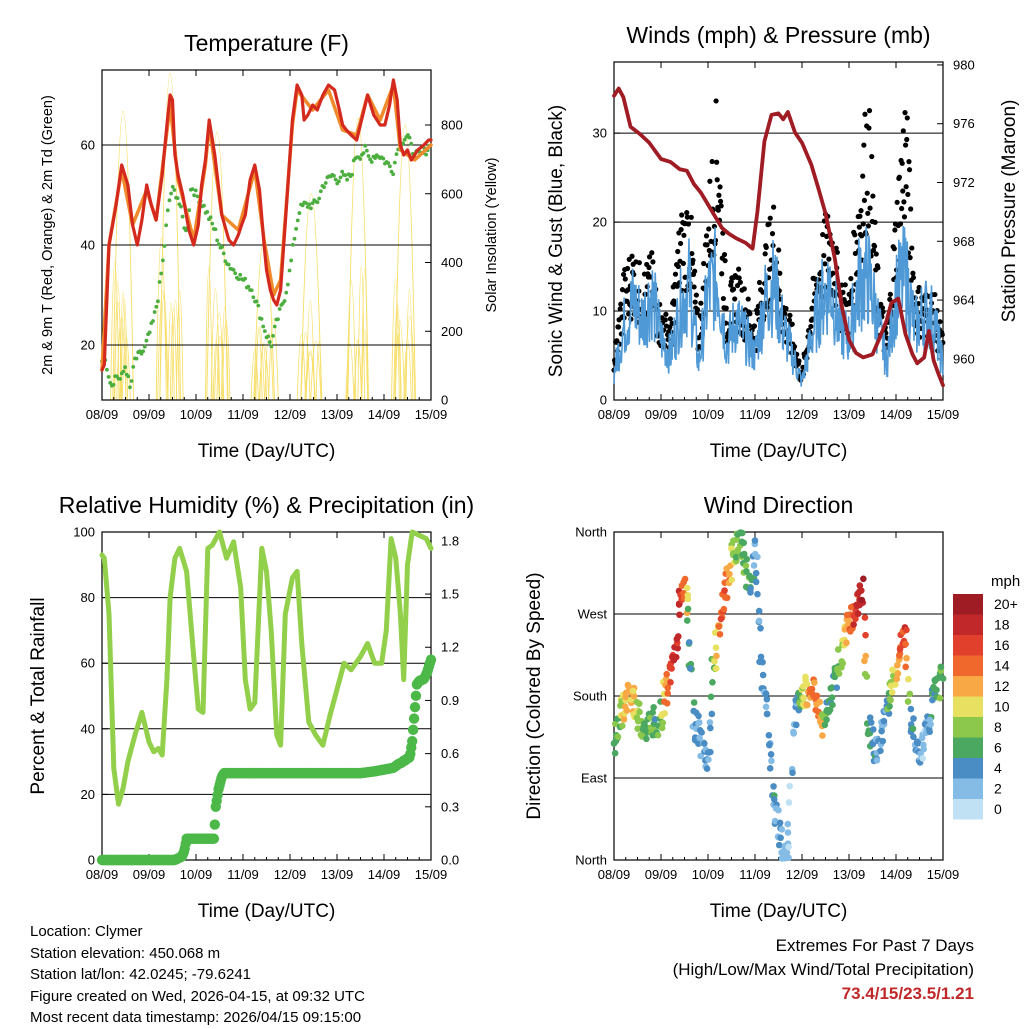 This screenshot has width=1024, height=1029. I want to click on y2-tick-label: 964, so click(964, 300).